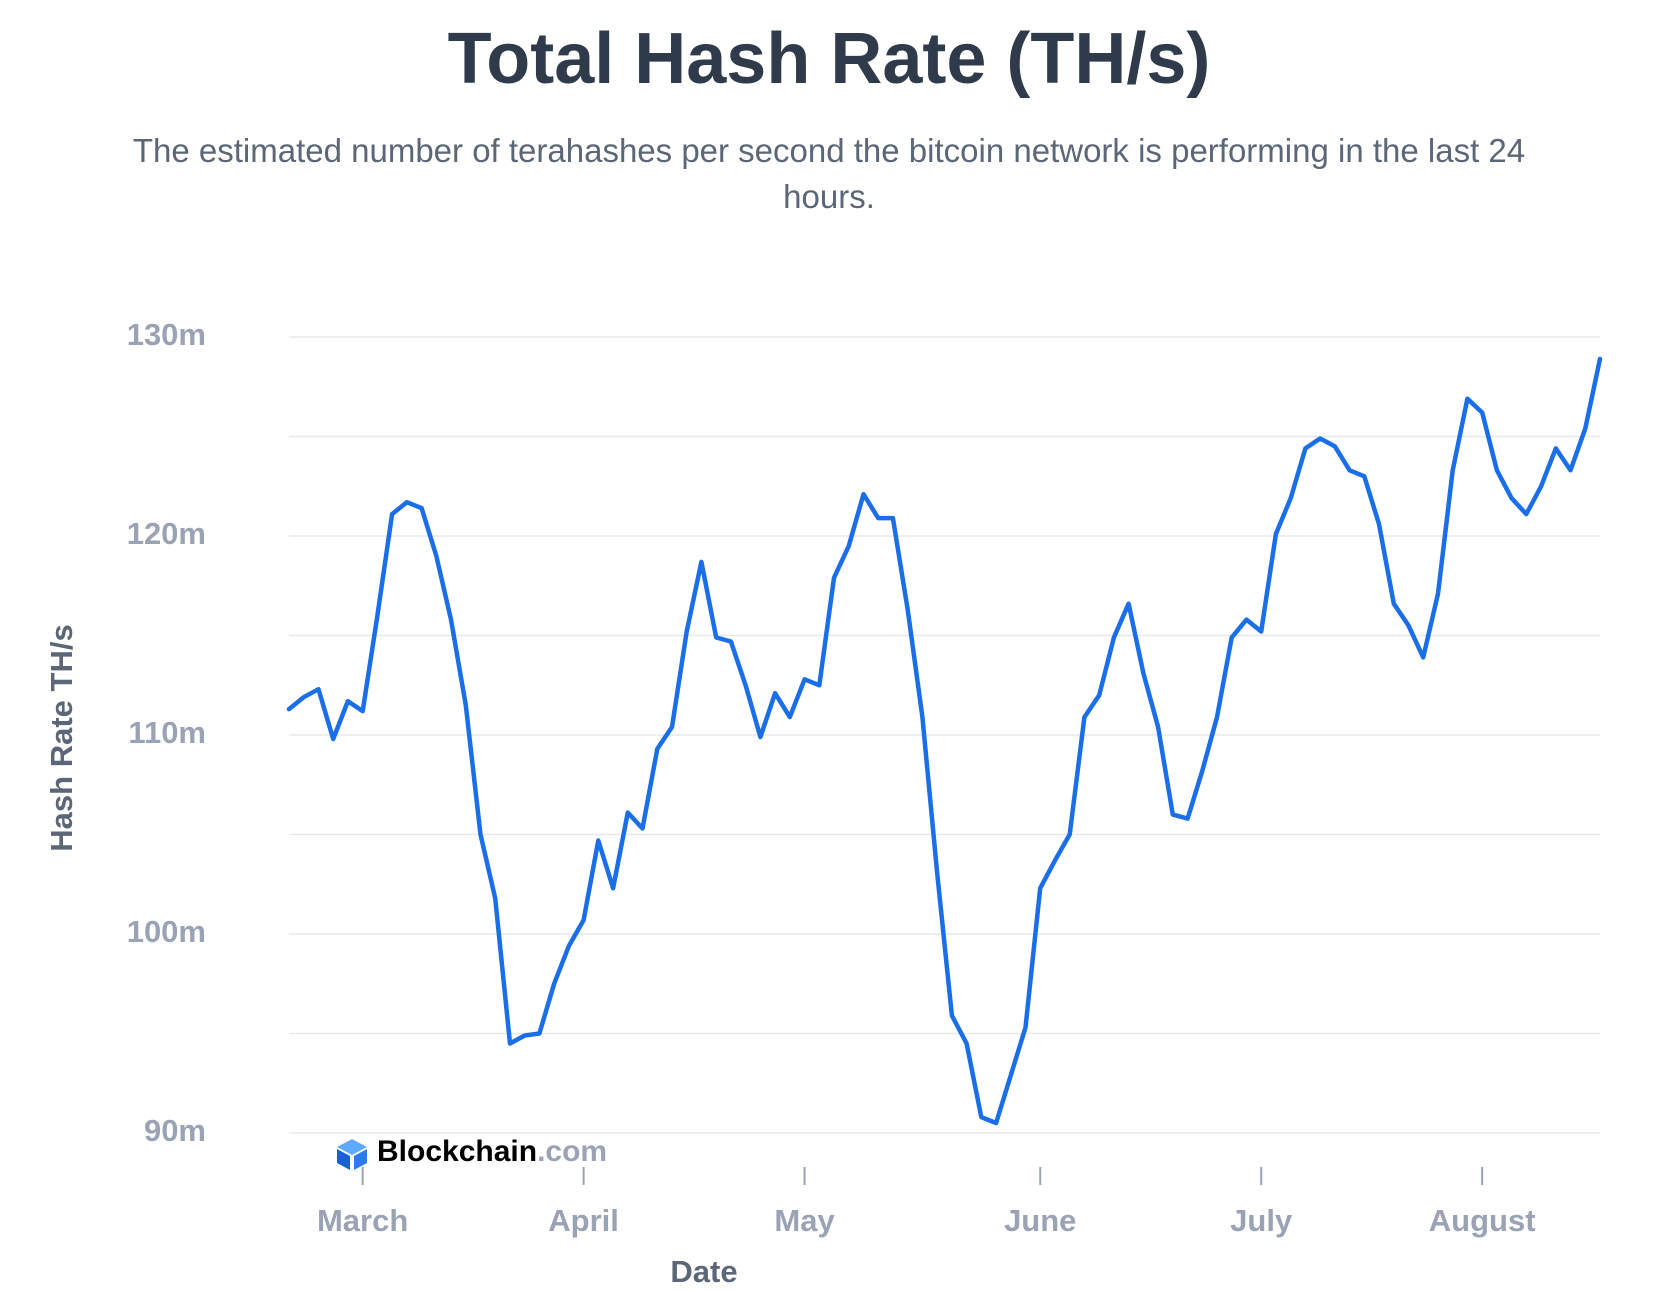 Image resolution: width=1658 pixels, height=1291 pixels. I want to click on y-axis-label: Hash Rate TH/s, so click(61, 737).